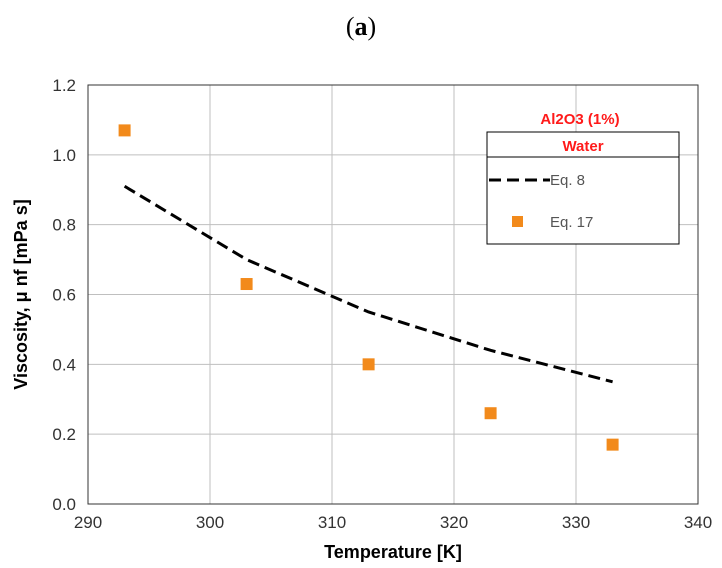 The height and width of the screenshot is (568, 722). What do you see at coordinates (393, 552) in the screenshot?
I see `x-axis-title: Temperature [K]` at bounding box center [393, 552].